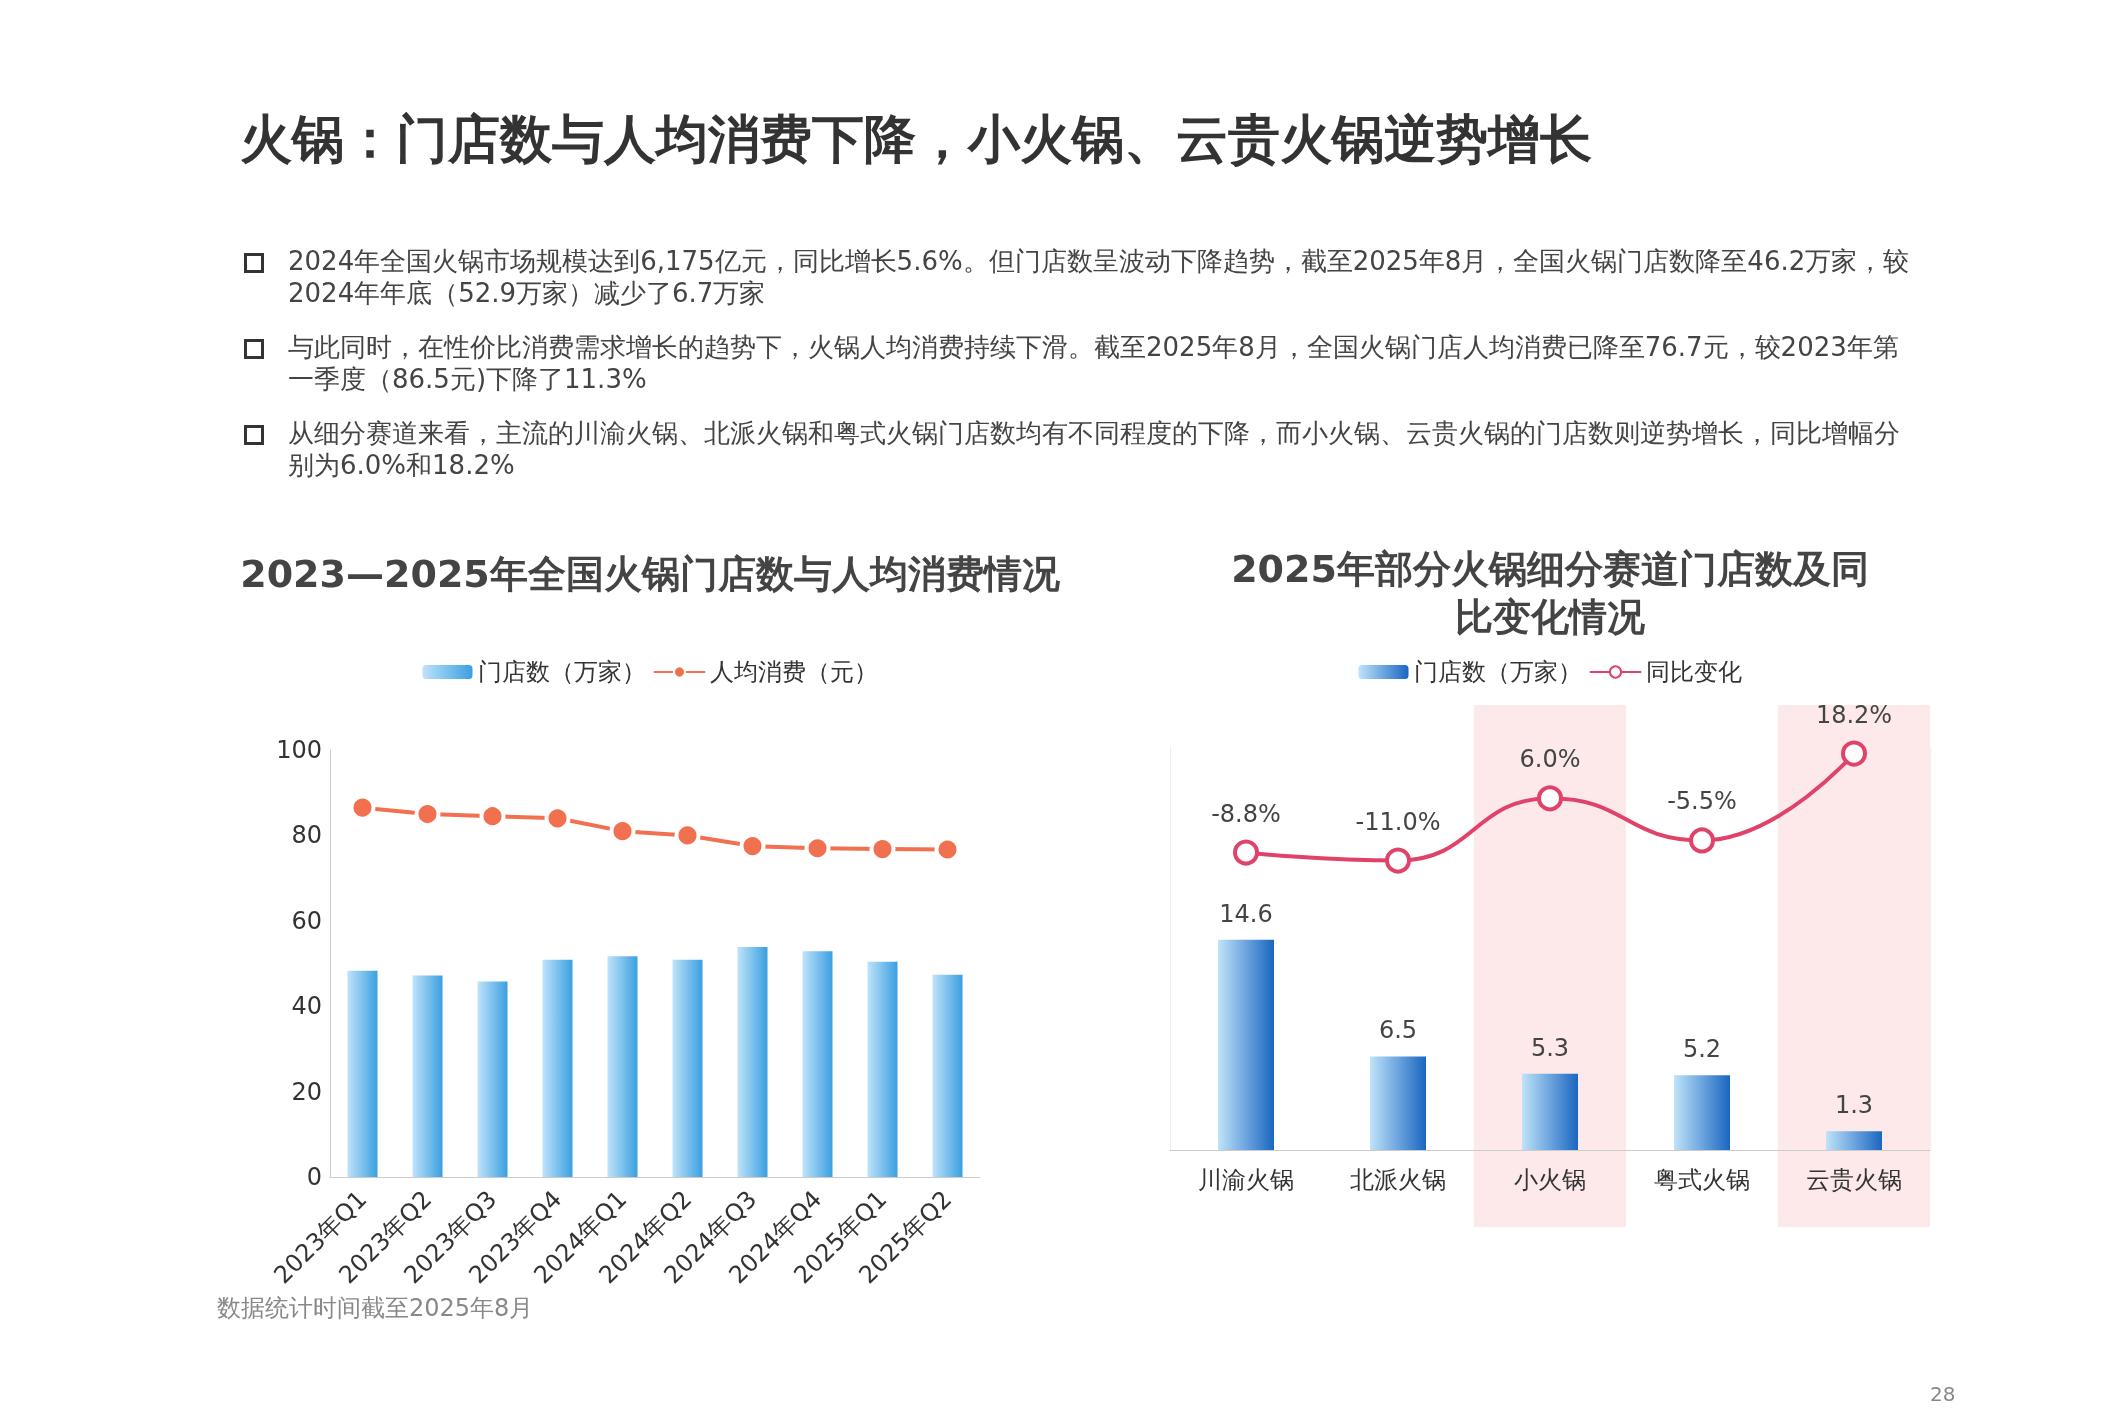 This screenshot has height=1418, width=2126. I want to click on data-label: 5.2, so click(1702, 1049).